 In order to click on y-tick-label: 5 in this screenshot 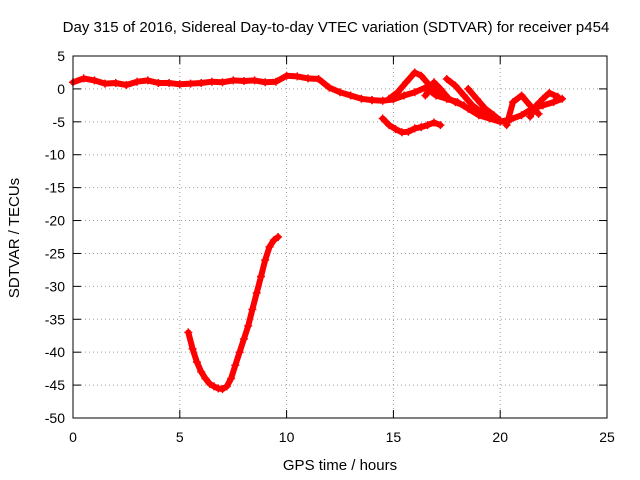, I will do `click(61, 56)`.